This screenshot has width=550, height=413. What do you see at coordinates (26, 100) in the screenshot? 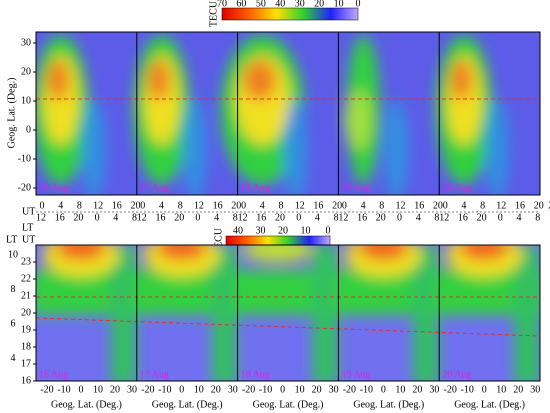
I see `y-tick-label: 10` at bounding box center [26, 100].